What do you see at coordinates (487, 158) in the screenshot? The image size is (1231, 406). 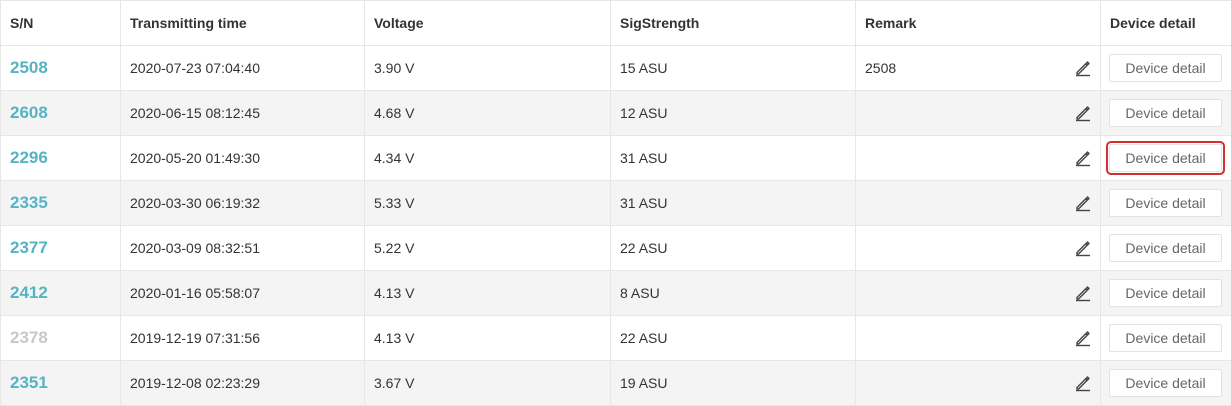 I see `voltage-cell: 4.34 V` at bounding box center [487, 158].